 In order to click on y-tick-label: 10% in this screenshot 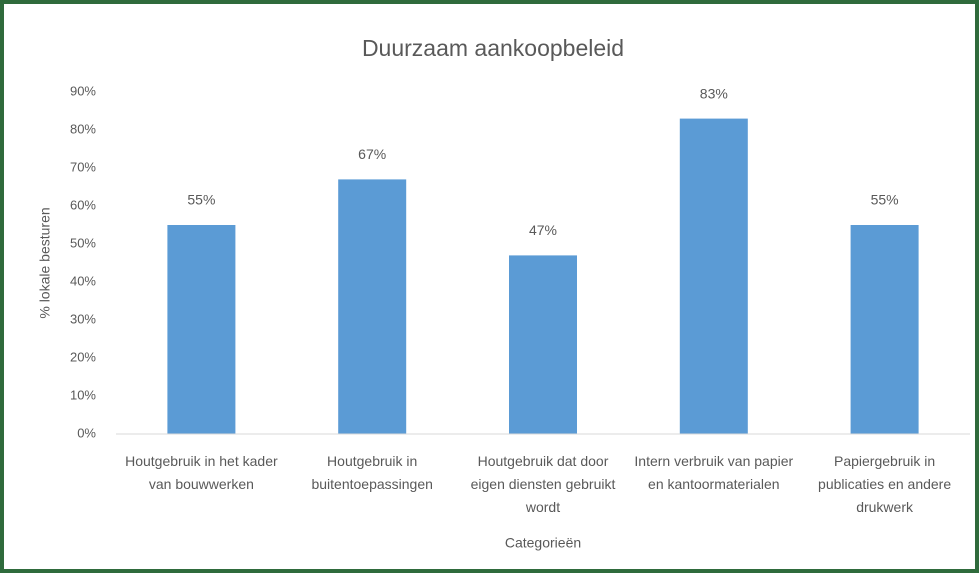, I will do `click(83, 394)`.